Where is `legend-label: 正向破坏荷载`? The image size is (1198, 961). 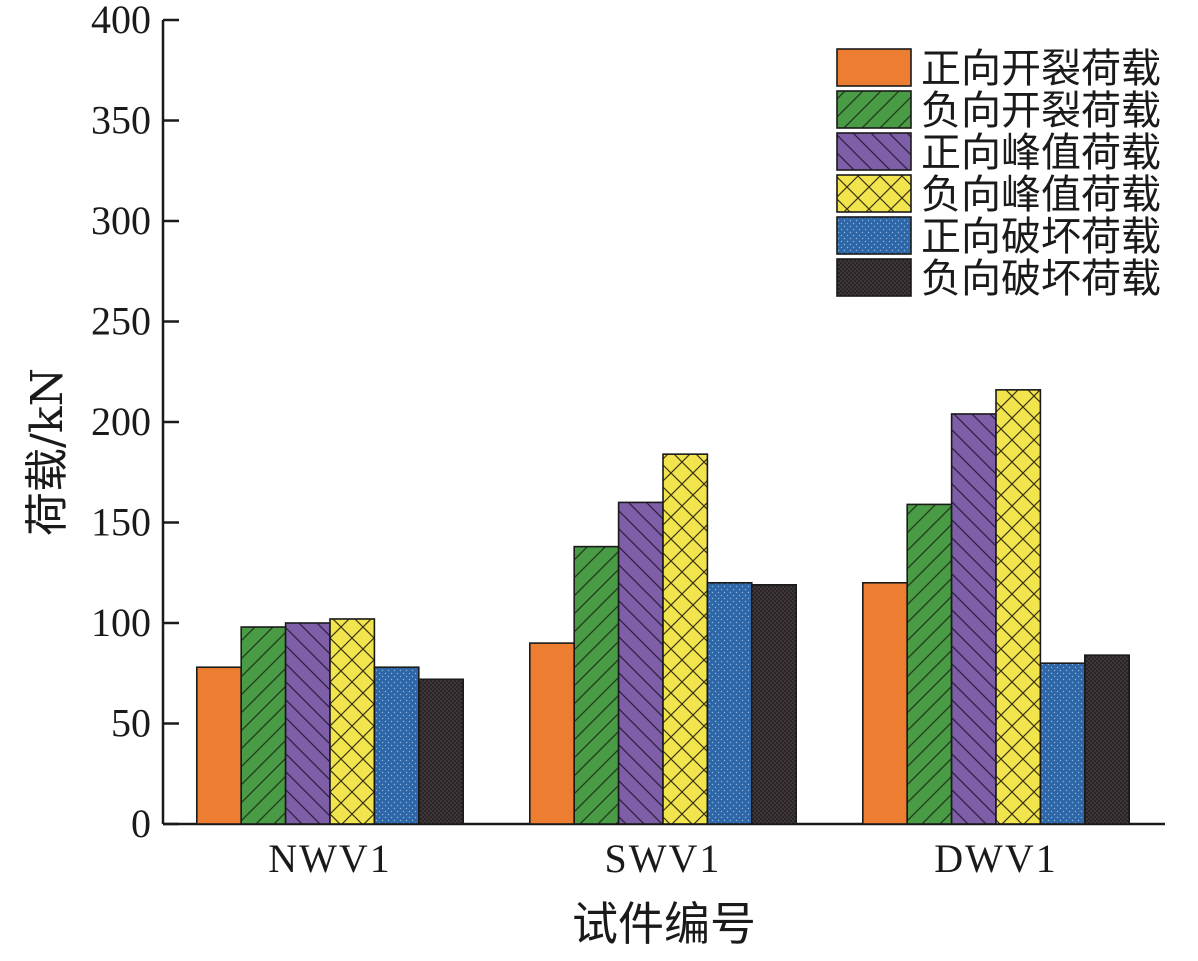
legend-label: 正向破坏荷载 is located at coordinates (1041, 237).